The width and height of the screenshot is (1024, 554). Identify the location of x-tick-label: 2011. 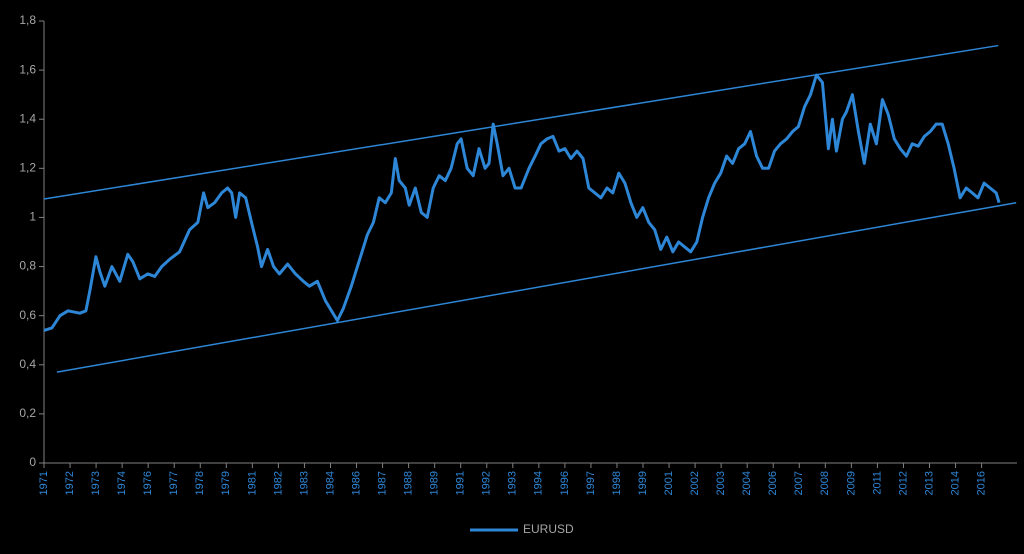
(877, 483).